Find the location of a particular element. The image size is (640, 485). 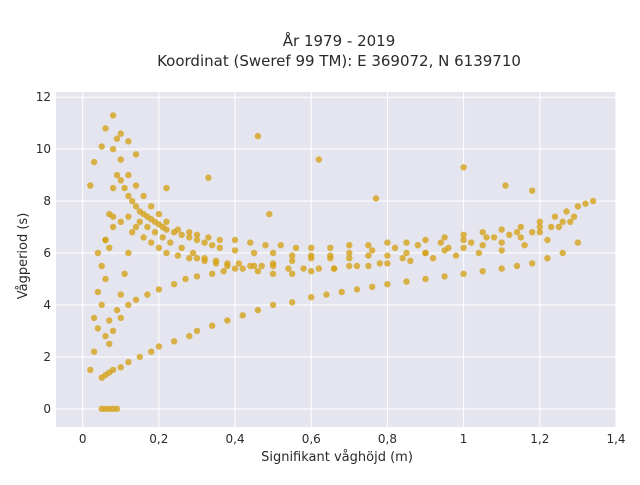

x-tick-label: 1,4 is located at coordinates (615, 439).